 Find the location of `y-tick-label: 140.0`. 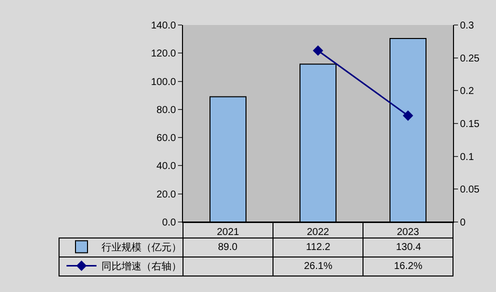

y-tick-label: 140.0 is located at coordinates (163, 26).